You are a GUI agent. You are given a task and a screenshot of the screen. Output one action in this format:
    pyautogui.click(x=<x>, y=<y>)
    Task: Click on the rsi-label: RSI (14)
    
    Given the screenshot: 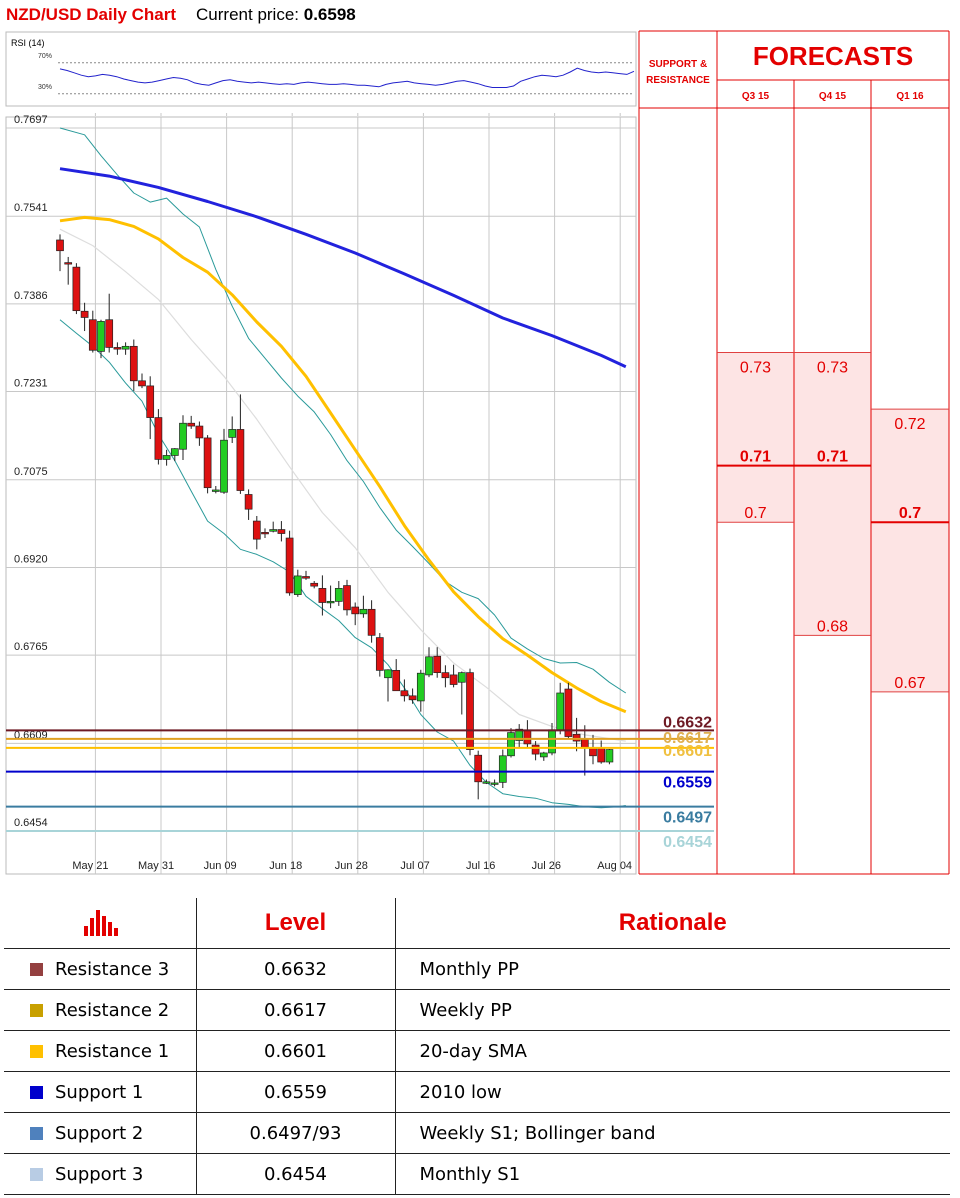 What is the action you would take?
    pyautogui.click(x=28, y=43)
    